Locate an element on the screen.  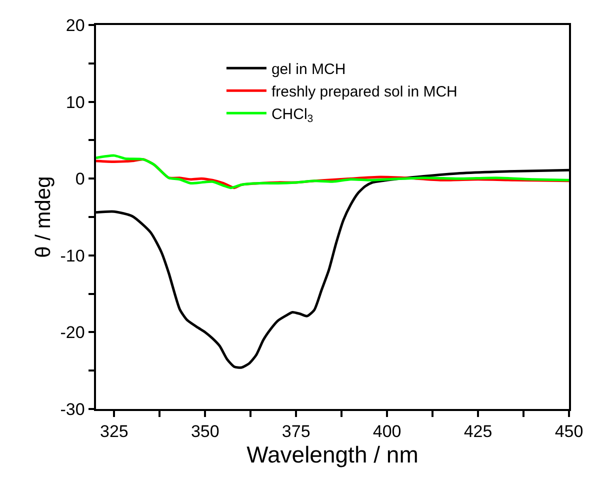
x-axis-title: Wavelength / nm is located at coordinates (332, 454).